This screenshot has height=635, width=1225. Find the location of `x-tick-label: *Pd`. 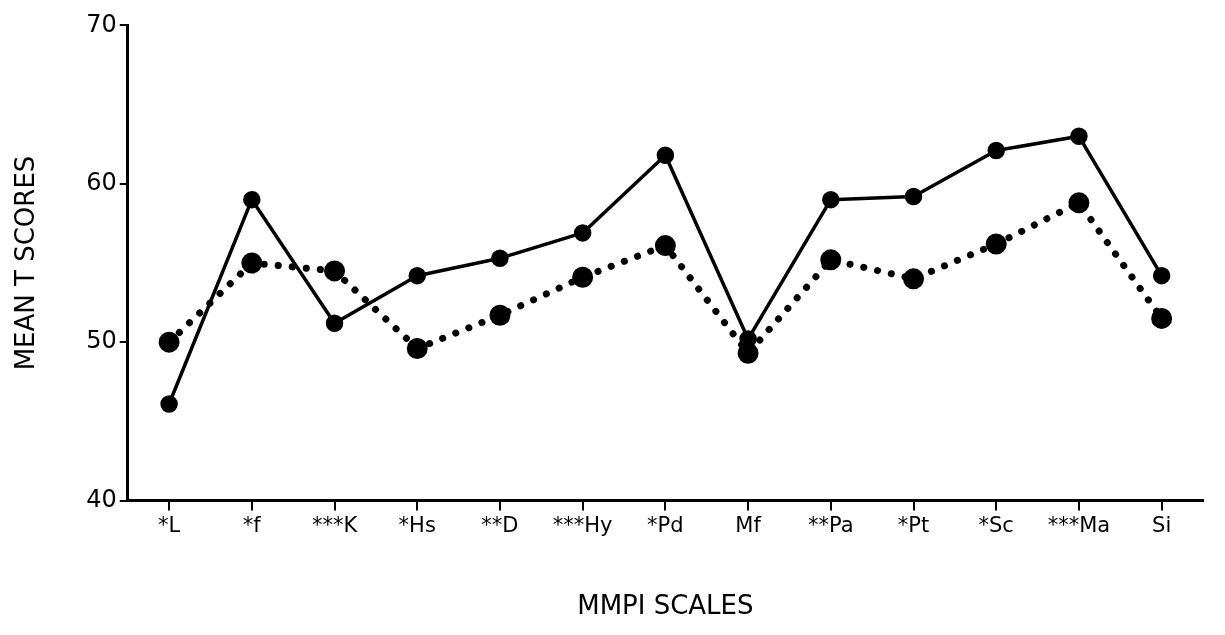

x-tick-label: *Pd is located at coordinates (665, 524).